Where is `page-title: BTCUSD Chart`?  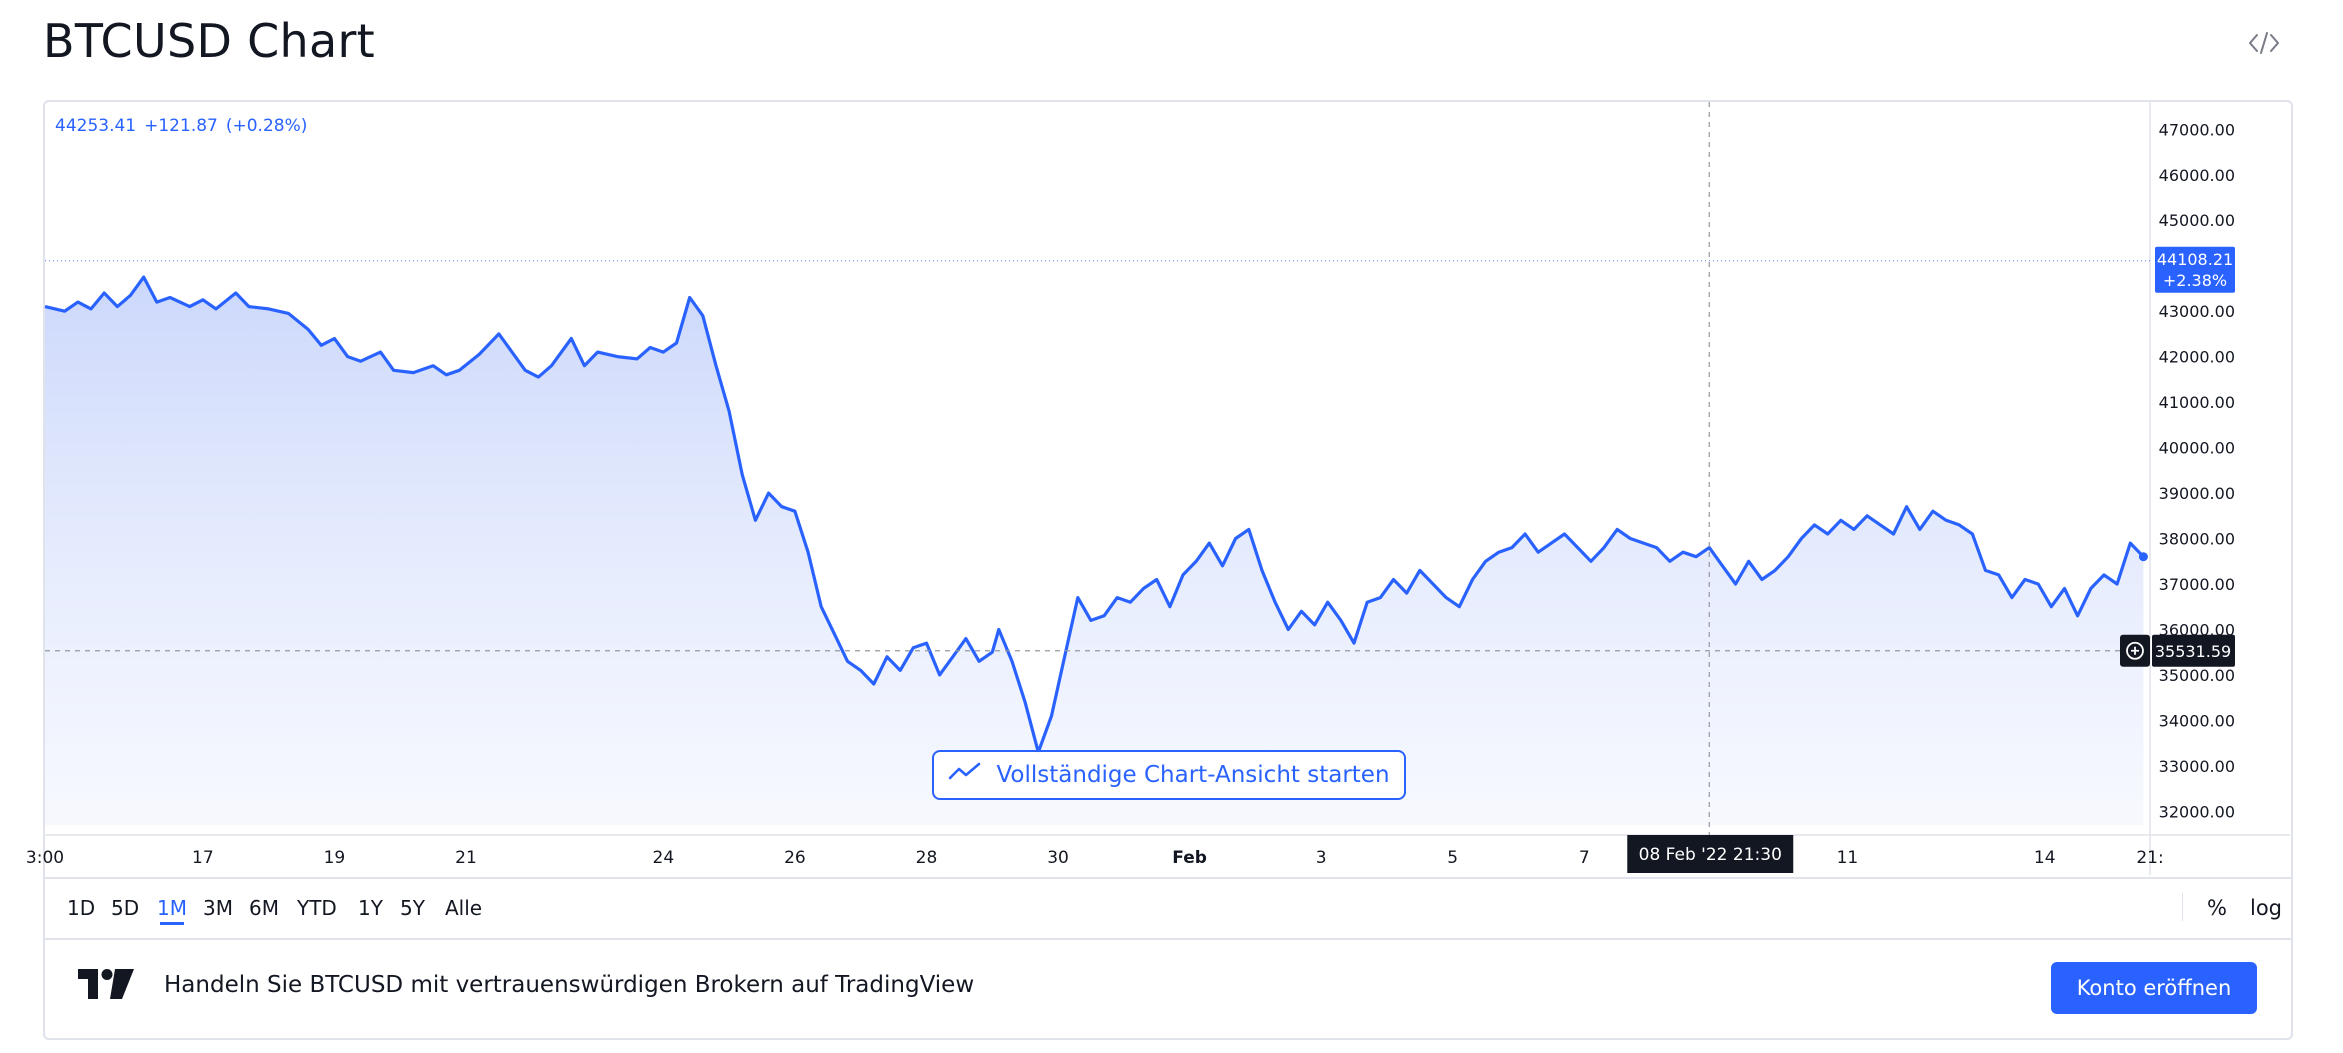
page-title: BTCUSD Chart is located at coordinates (209, 41).